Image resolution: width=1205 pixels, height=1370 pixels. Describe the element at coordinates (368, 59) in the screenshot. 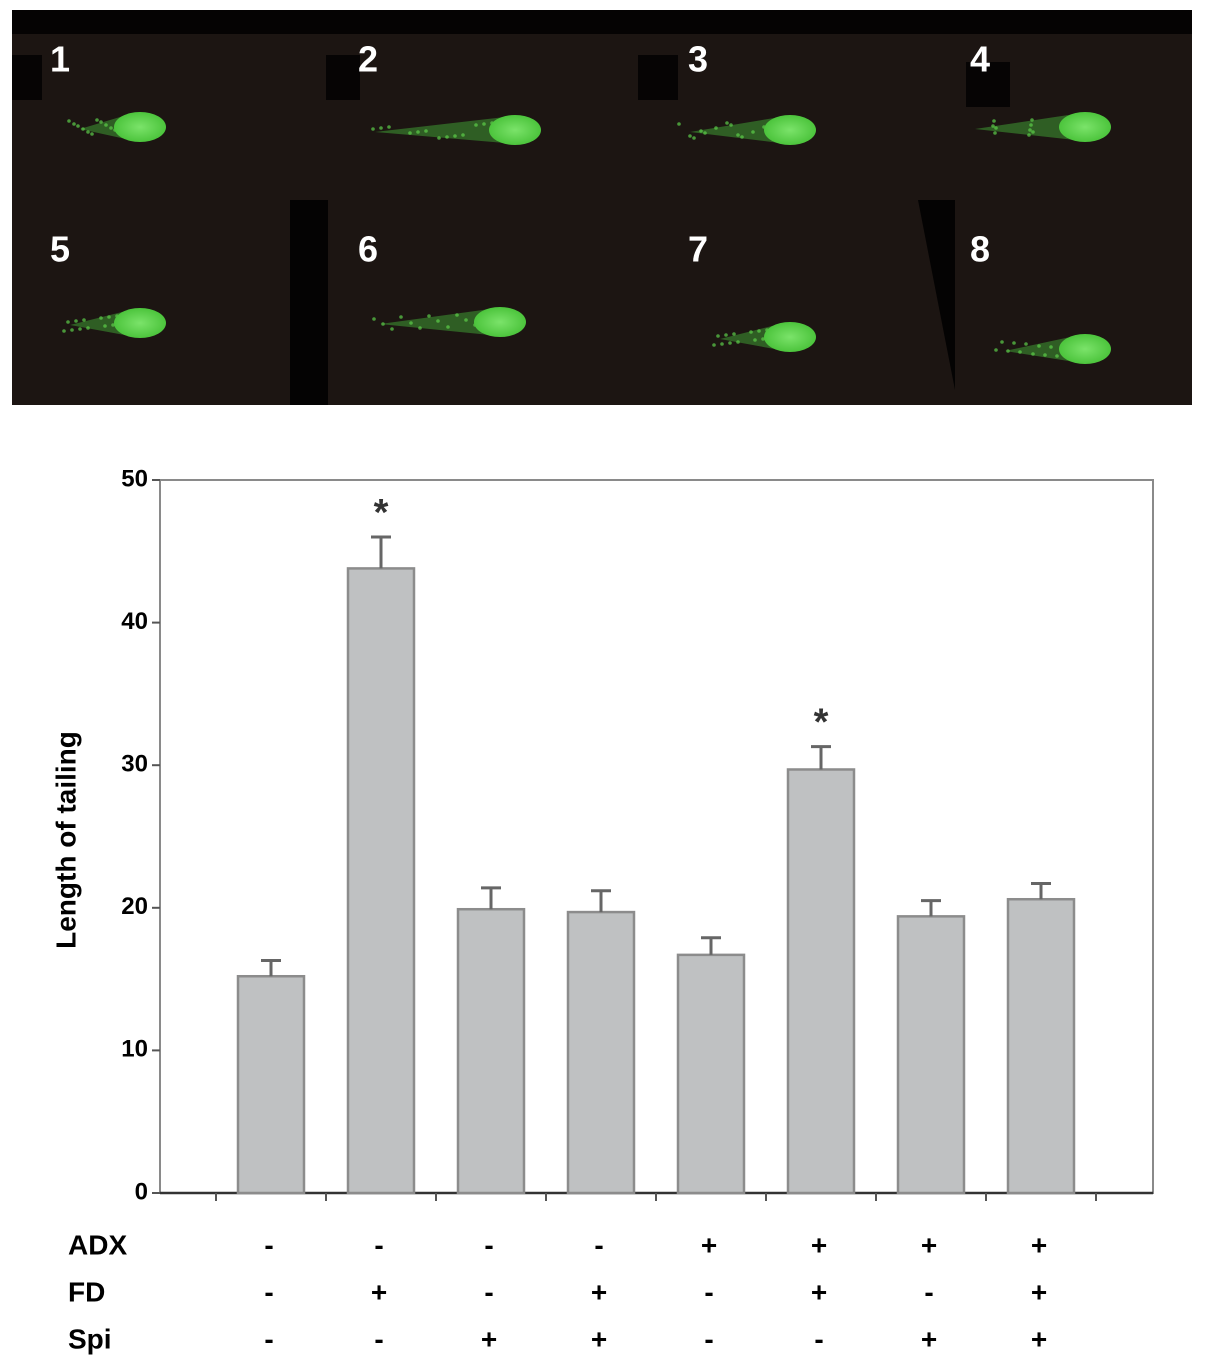

I see `panel-label: 2` at that location.